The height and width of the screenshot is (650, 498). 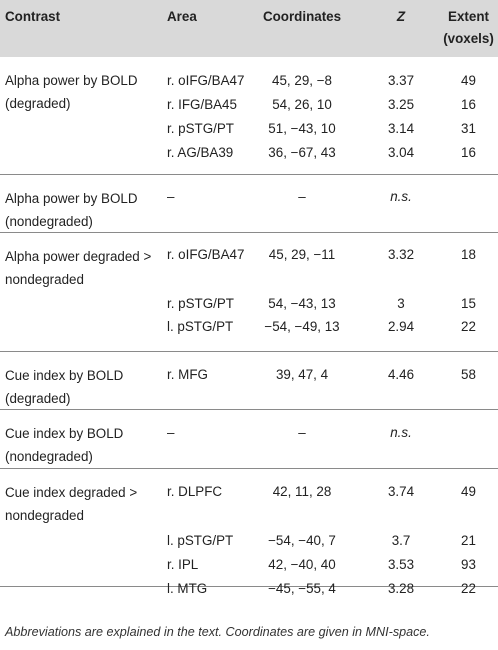 I want to click on area-cell: r. AG/BA39, so click(x=200, y=152).